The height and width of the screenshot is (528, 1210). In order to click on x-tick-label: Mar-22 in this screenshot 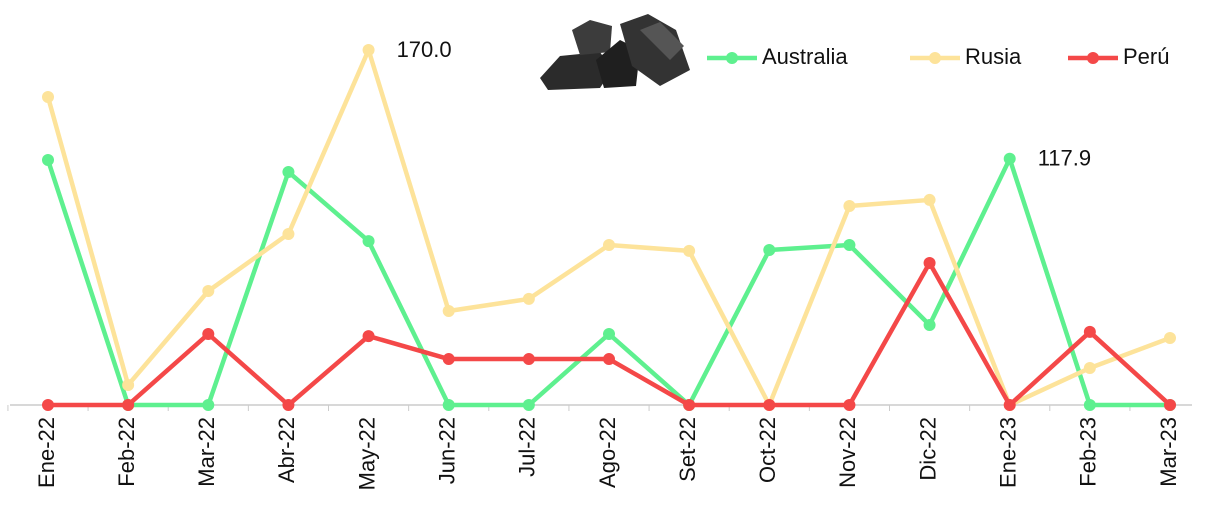, I will do `click(206, 452)`.